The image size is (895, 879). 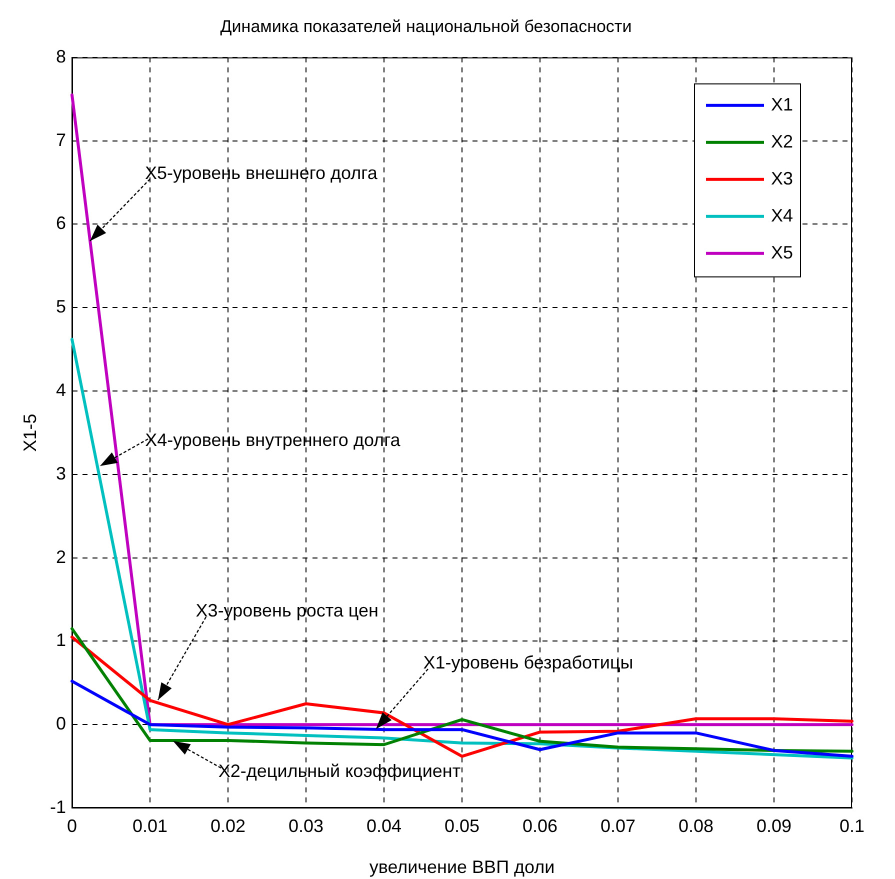 I want to click on x-tick-label: 0.07, so click(x=618, y=826).